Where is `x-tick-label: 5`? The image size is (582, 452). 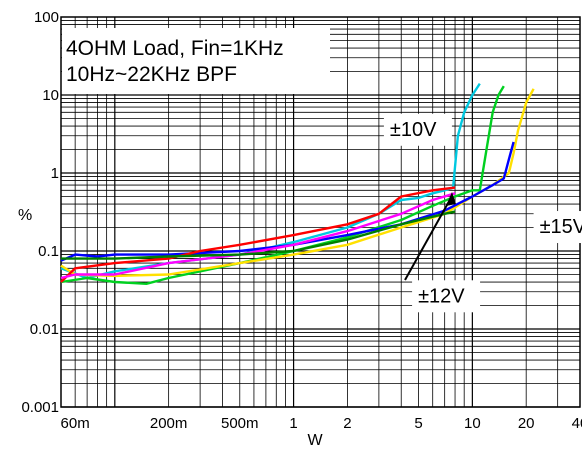
x-tick-label: 5 is located at coordinates (418, 423).